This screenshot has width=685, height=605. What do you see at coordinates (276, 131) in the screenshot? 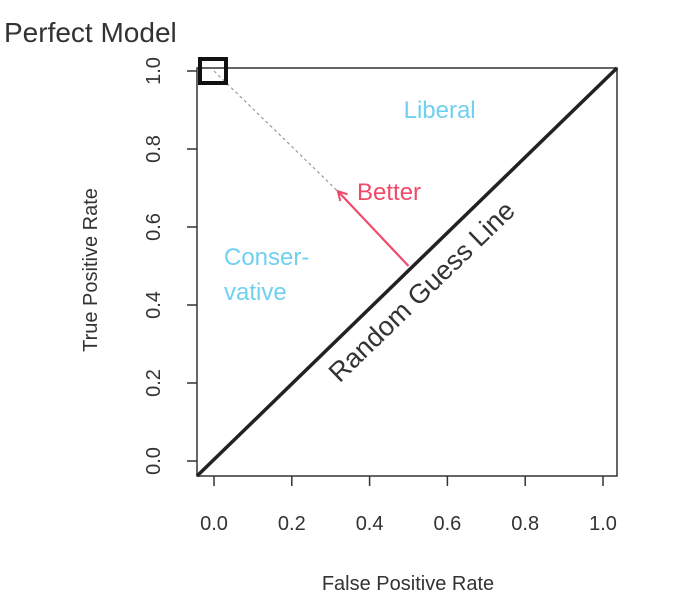
I see `perfect-guide-line` at bounding box center [276, 131].